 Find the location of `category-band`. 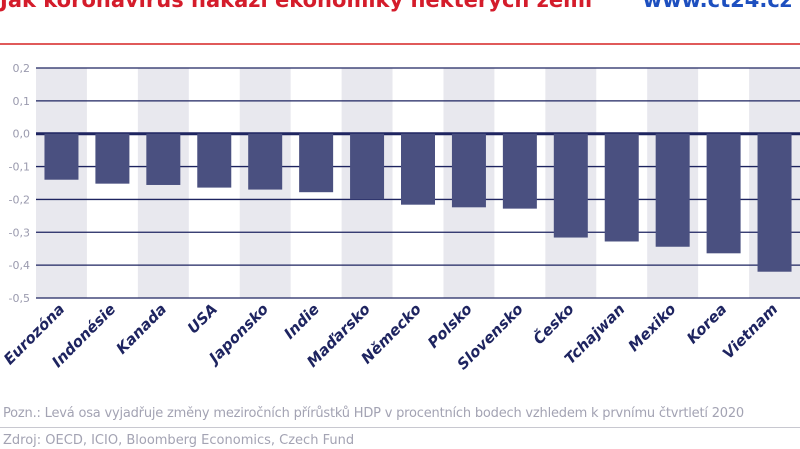

category-band is located at coordinates (61, 183).